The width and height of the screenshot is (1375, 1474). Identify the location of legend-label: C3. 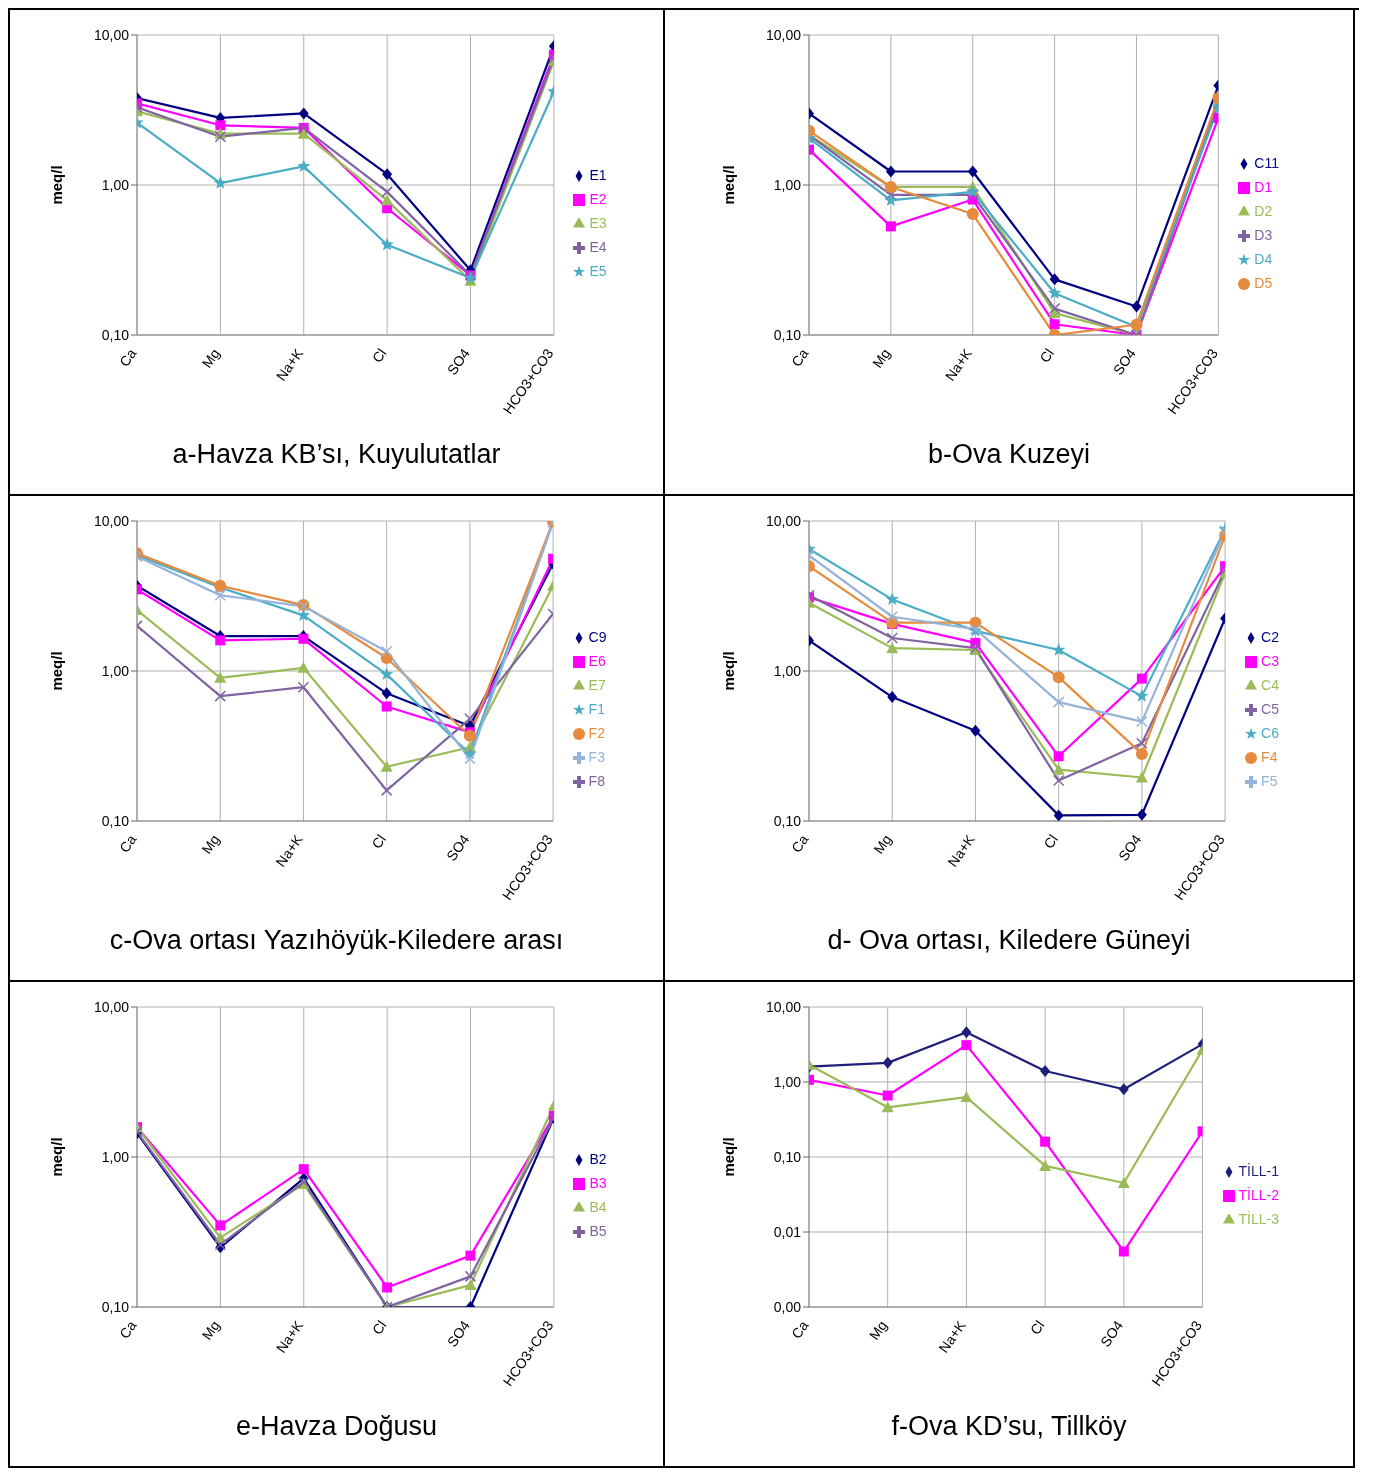
(1270, 660).